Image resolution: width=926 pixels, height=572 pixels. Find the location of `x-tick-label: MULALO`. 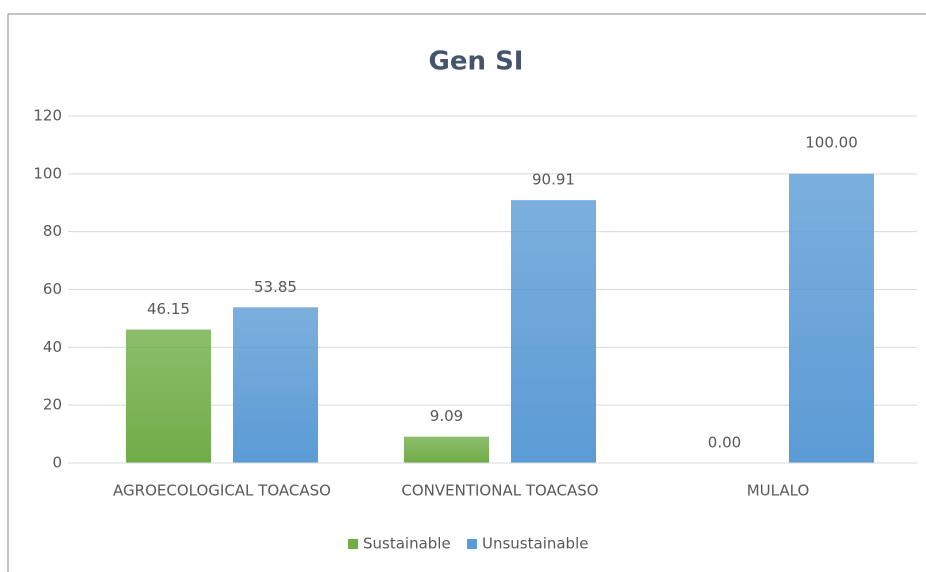

x-tick-label: MULALO is located at coordinates (778, 491).